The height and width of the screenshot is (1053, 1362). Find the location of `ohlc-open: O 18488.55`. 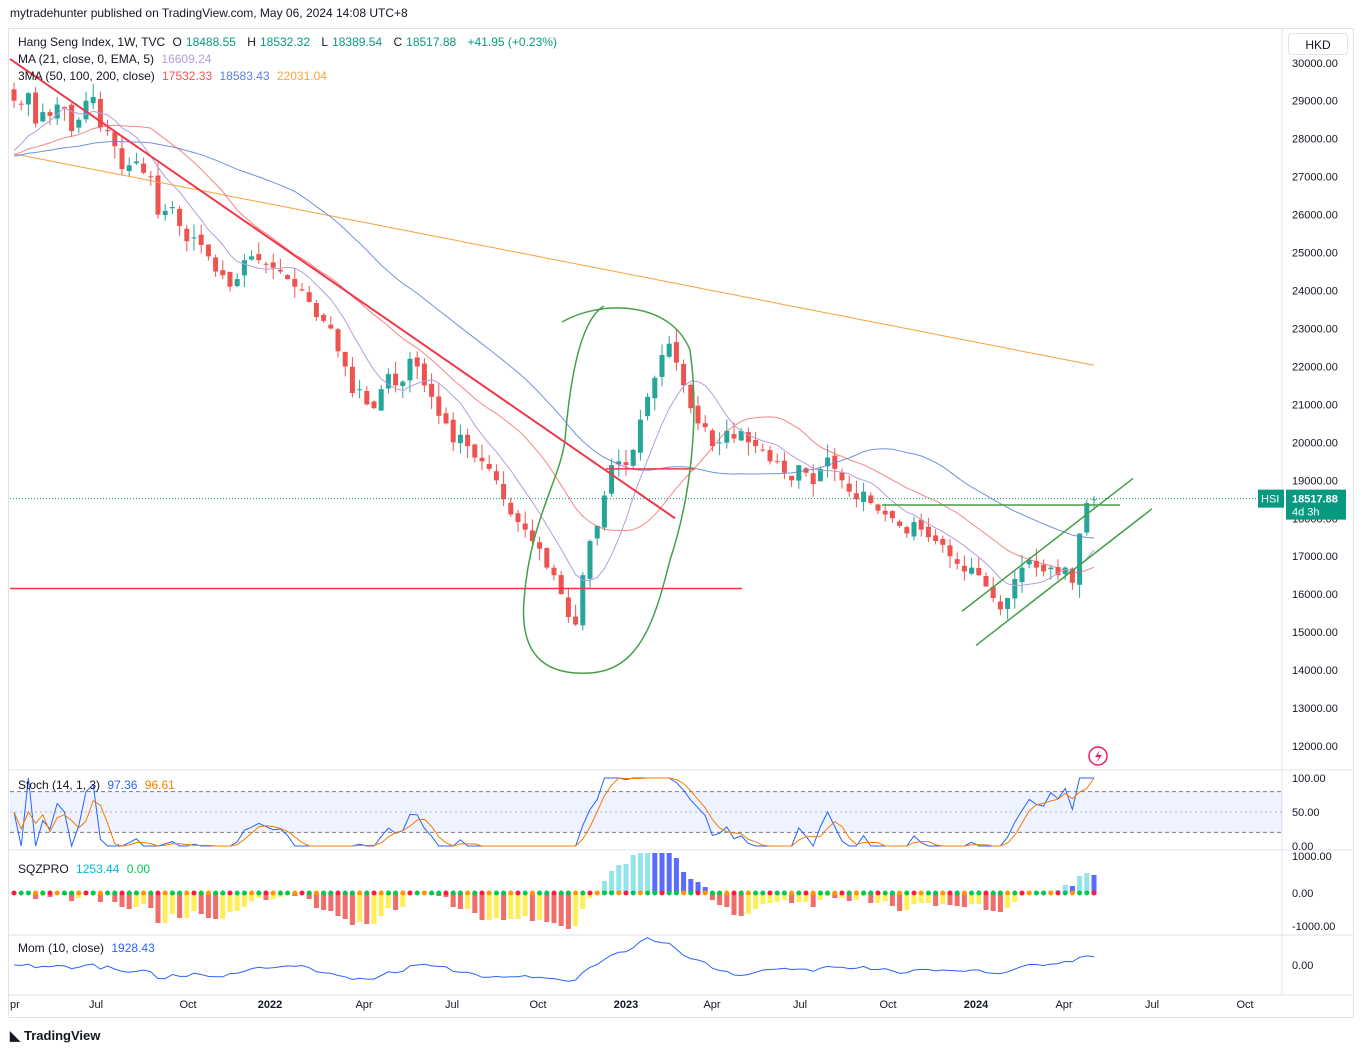

ohlc-open: O 18488.55 is located at coordinates (206, 42).